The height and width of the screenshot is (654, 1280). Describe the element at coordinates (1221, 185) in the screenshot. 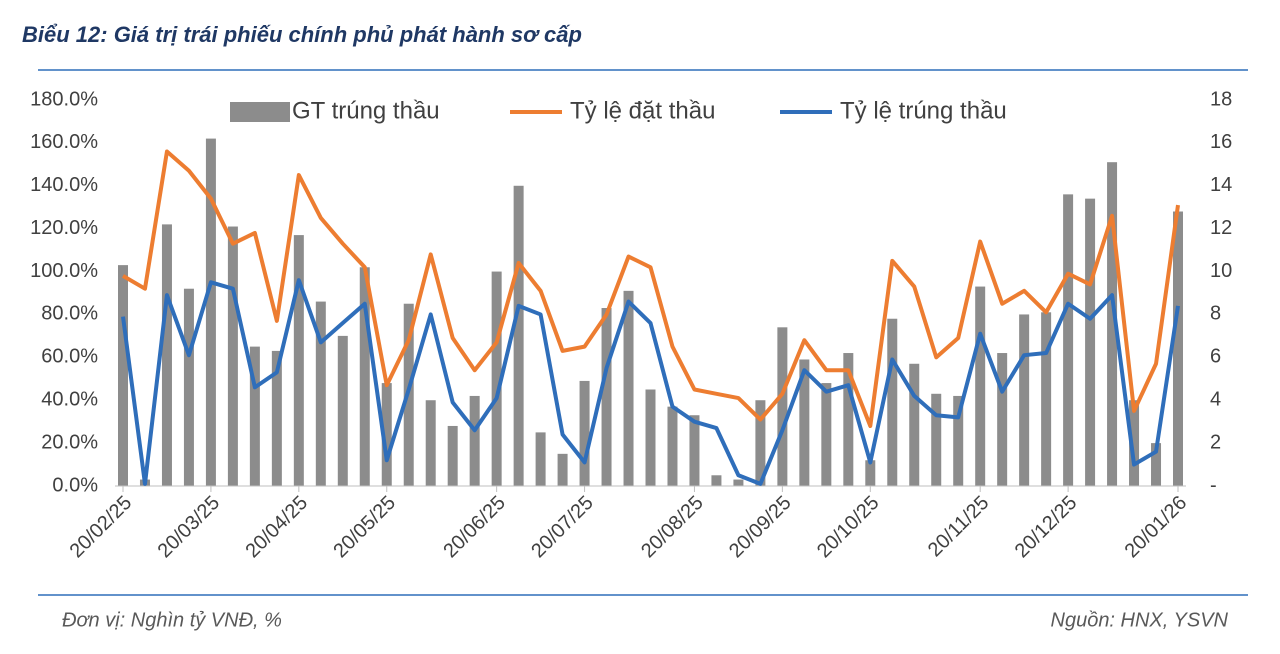

I see `y2-tick-label: 14` at that location.